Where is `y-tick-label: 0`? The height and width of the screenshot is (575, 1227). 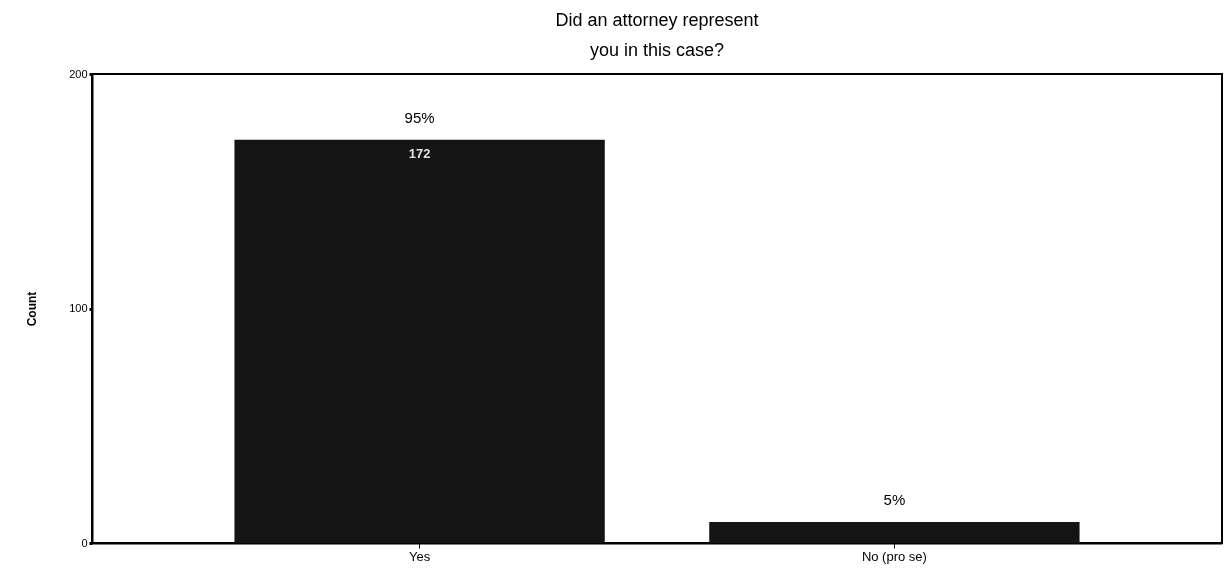 y-tick-label: 0 is located at coordinates (84, 542).